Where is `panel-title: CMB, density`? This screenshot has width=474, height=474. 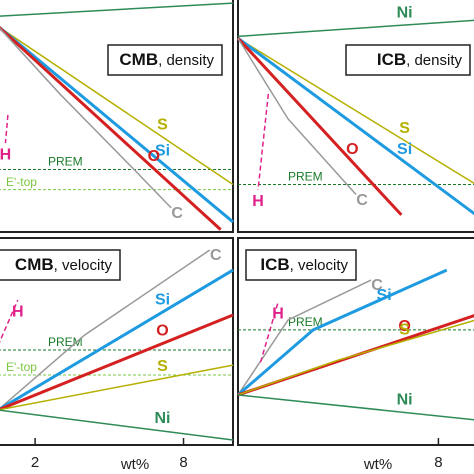
panel-title: CMB, density is located at coordinates (166, 59).